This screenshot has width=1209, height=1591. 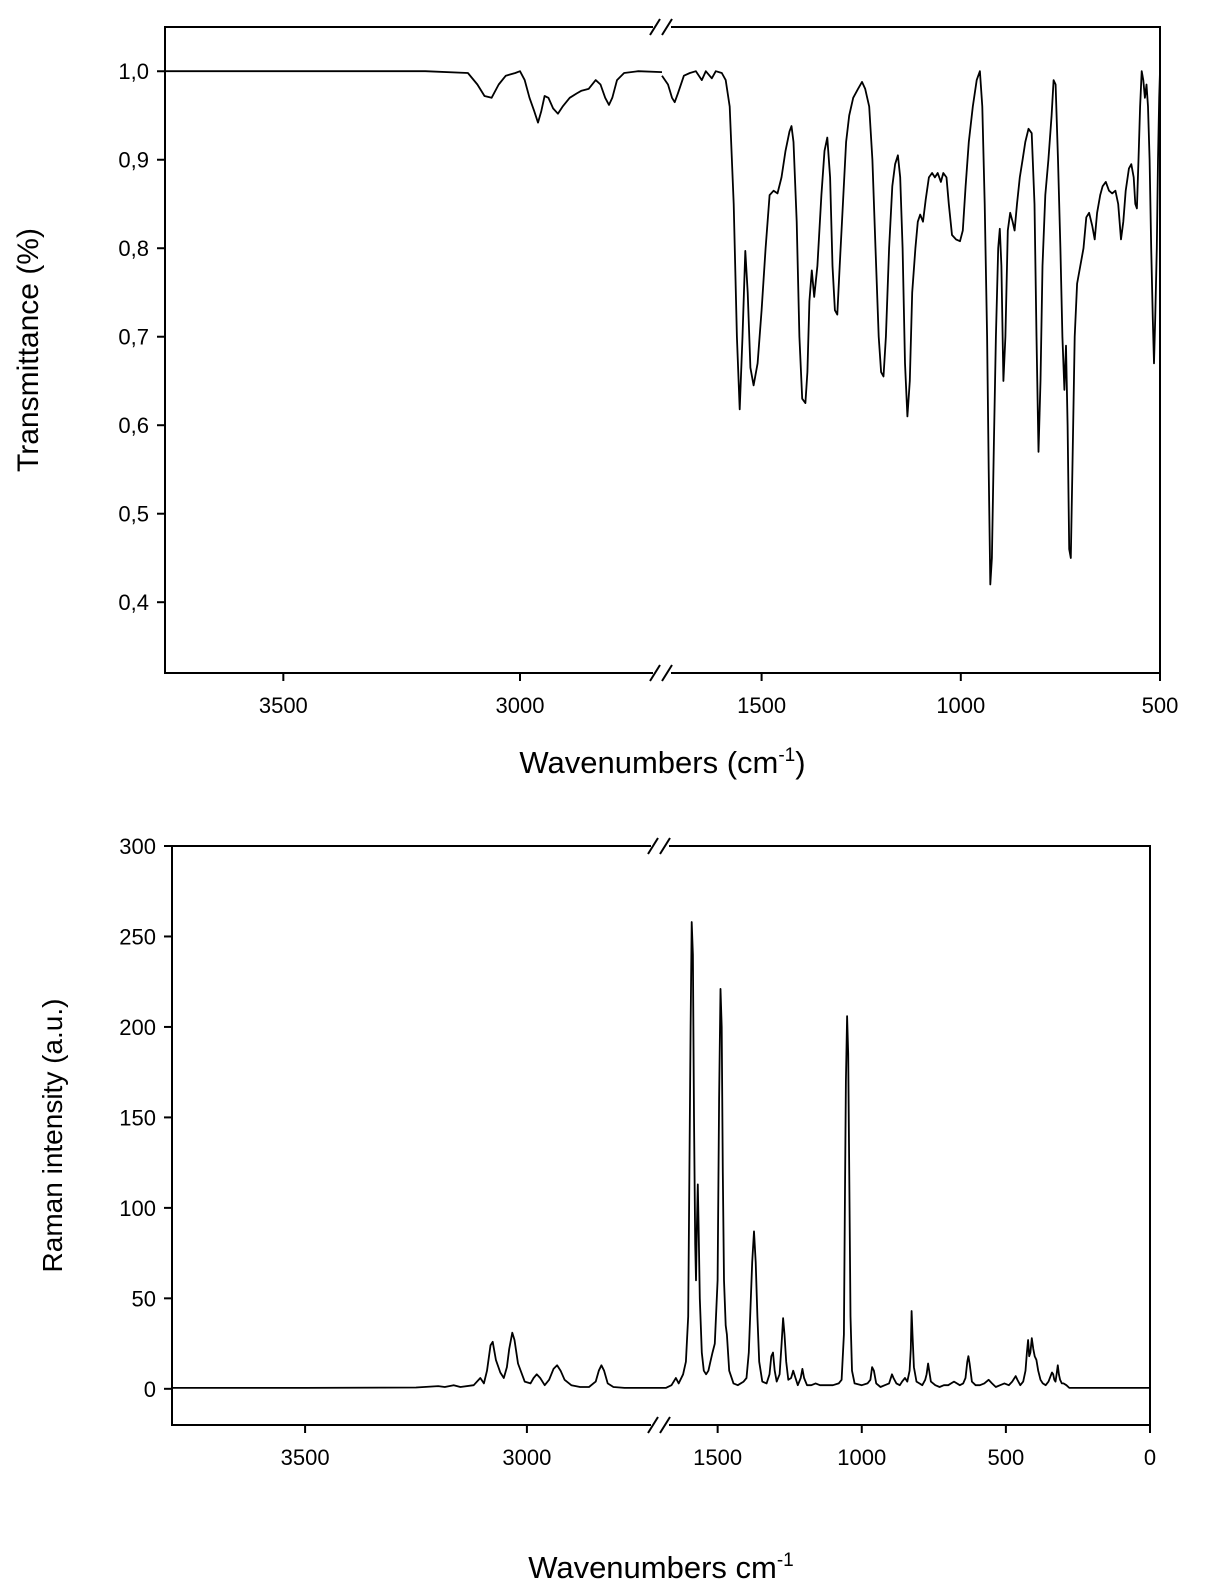 I want to click on y-tick-label: 0,8, so click(x=133, y=248).